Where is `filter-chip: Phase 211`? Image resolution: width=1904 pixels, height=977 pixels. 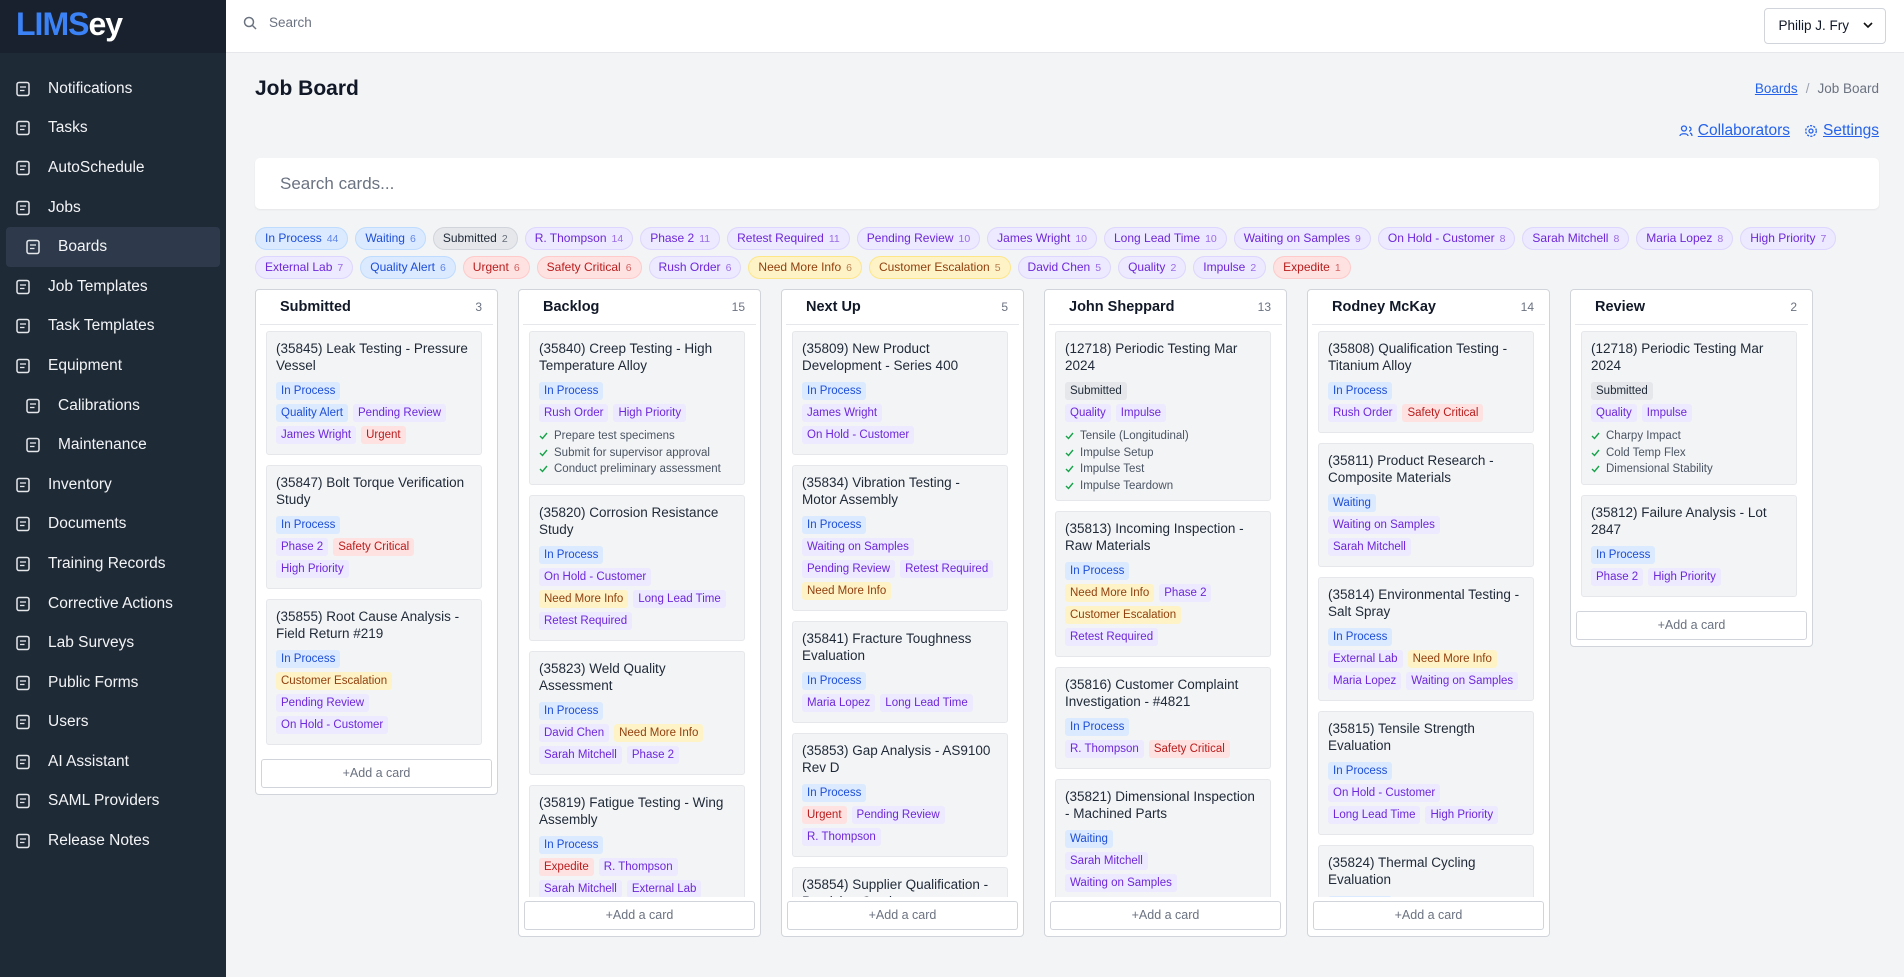
filter-chip: Phase 211 is located at coordinates (680, 238).